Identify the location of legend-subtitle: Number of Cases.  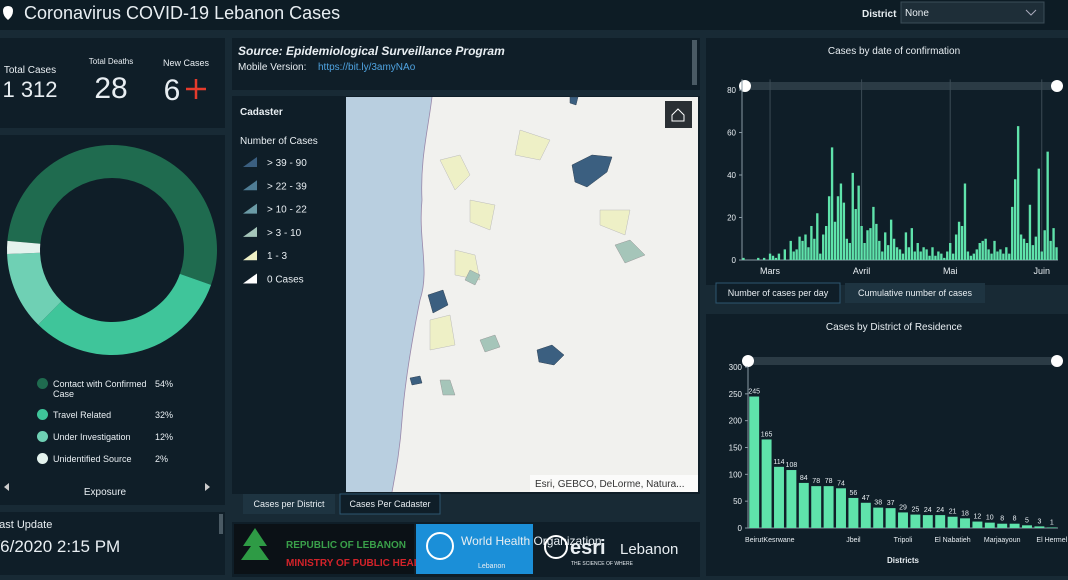
(279, 141).